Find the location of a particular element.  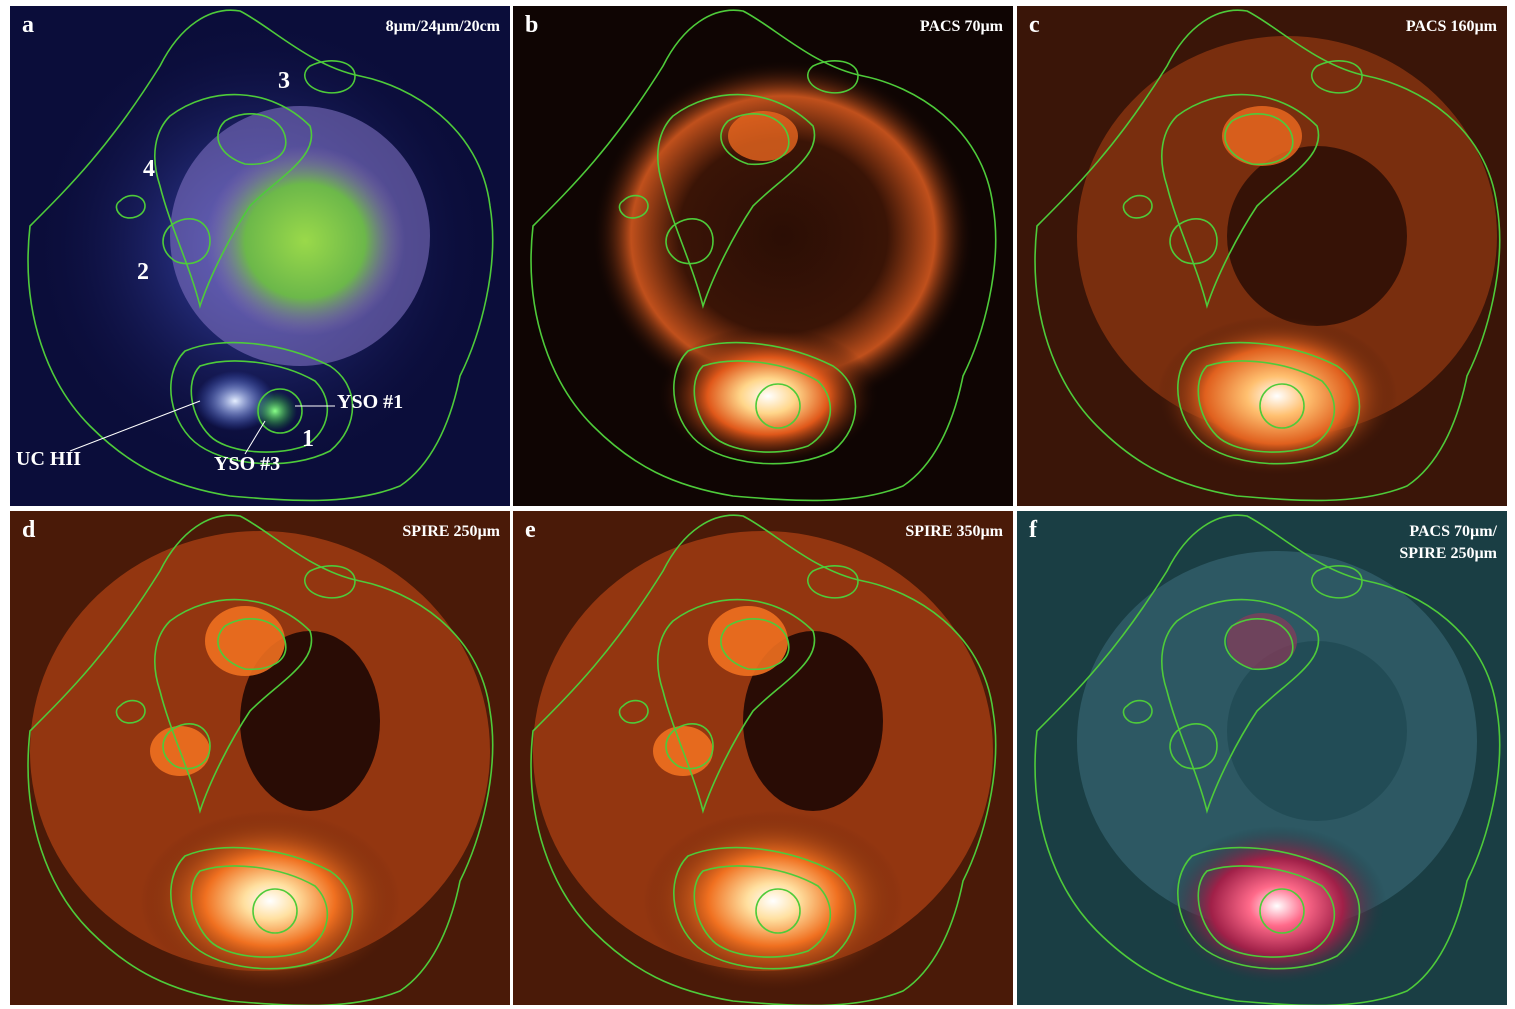

panel-label: c is located at coordinates (1034, 25).